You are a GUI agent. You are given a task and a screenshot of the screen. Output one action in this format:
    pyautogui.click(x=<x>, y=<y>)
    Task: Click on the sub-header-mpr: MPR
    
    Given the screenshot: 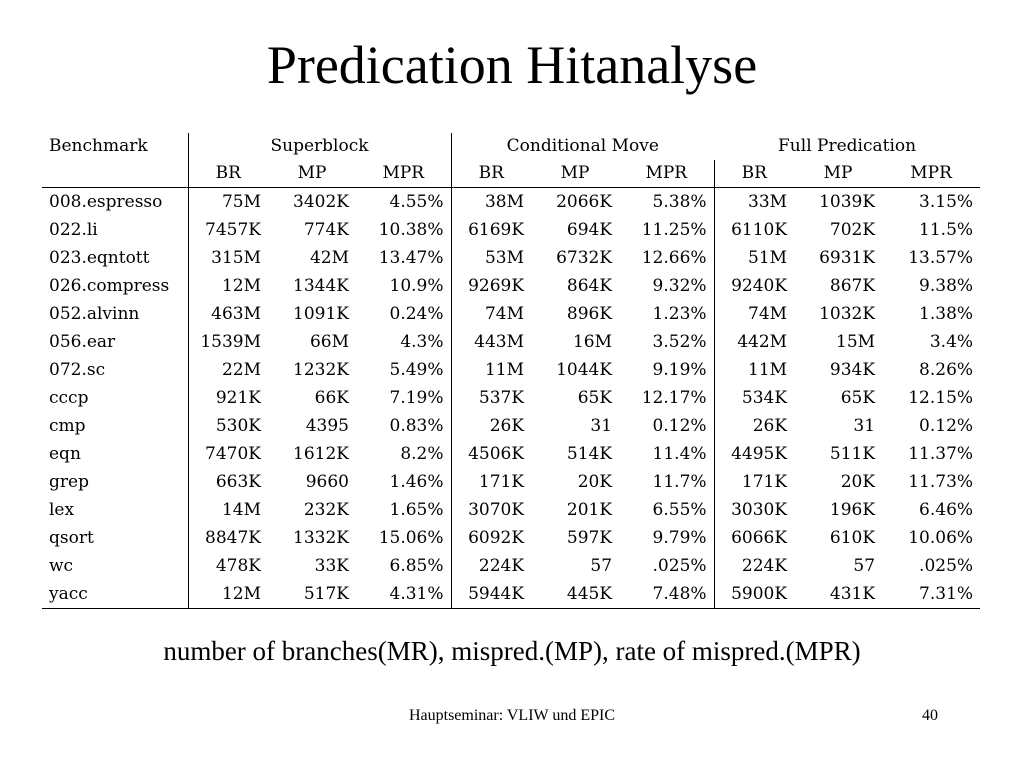 What is the action you would take?
    pyautogui.click(x=931, y=174)
    